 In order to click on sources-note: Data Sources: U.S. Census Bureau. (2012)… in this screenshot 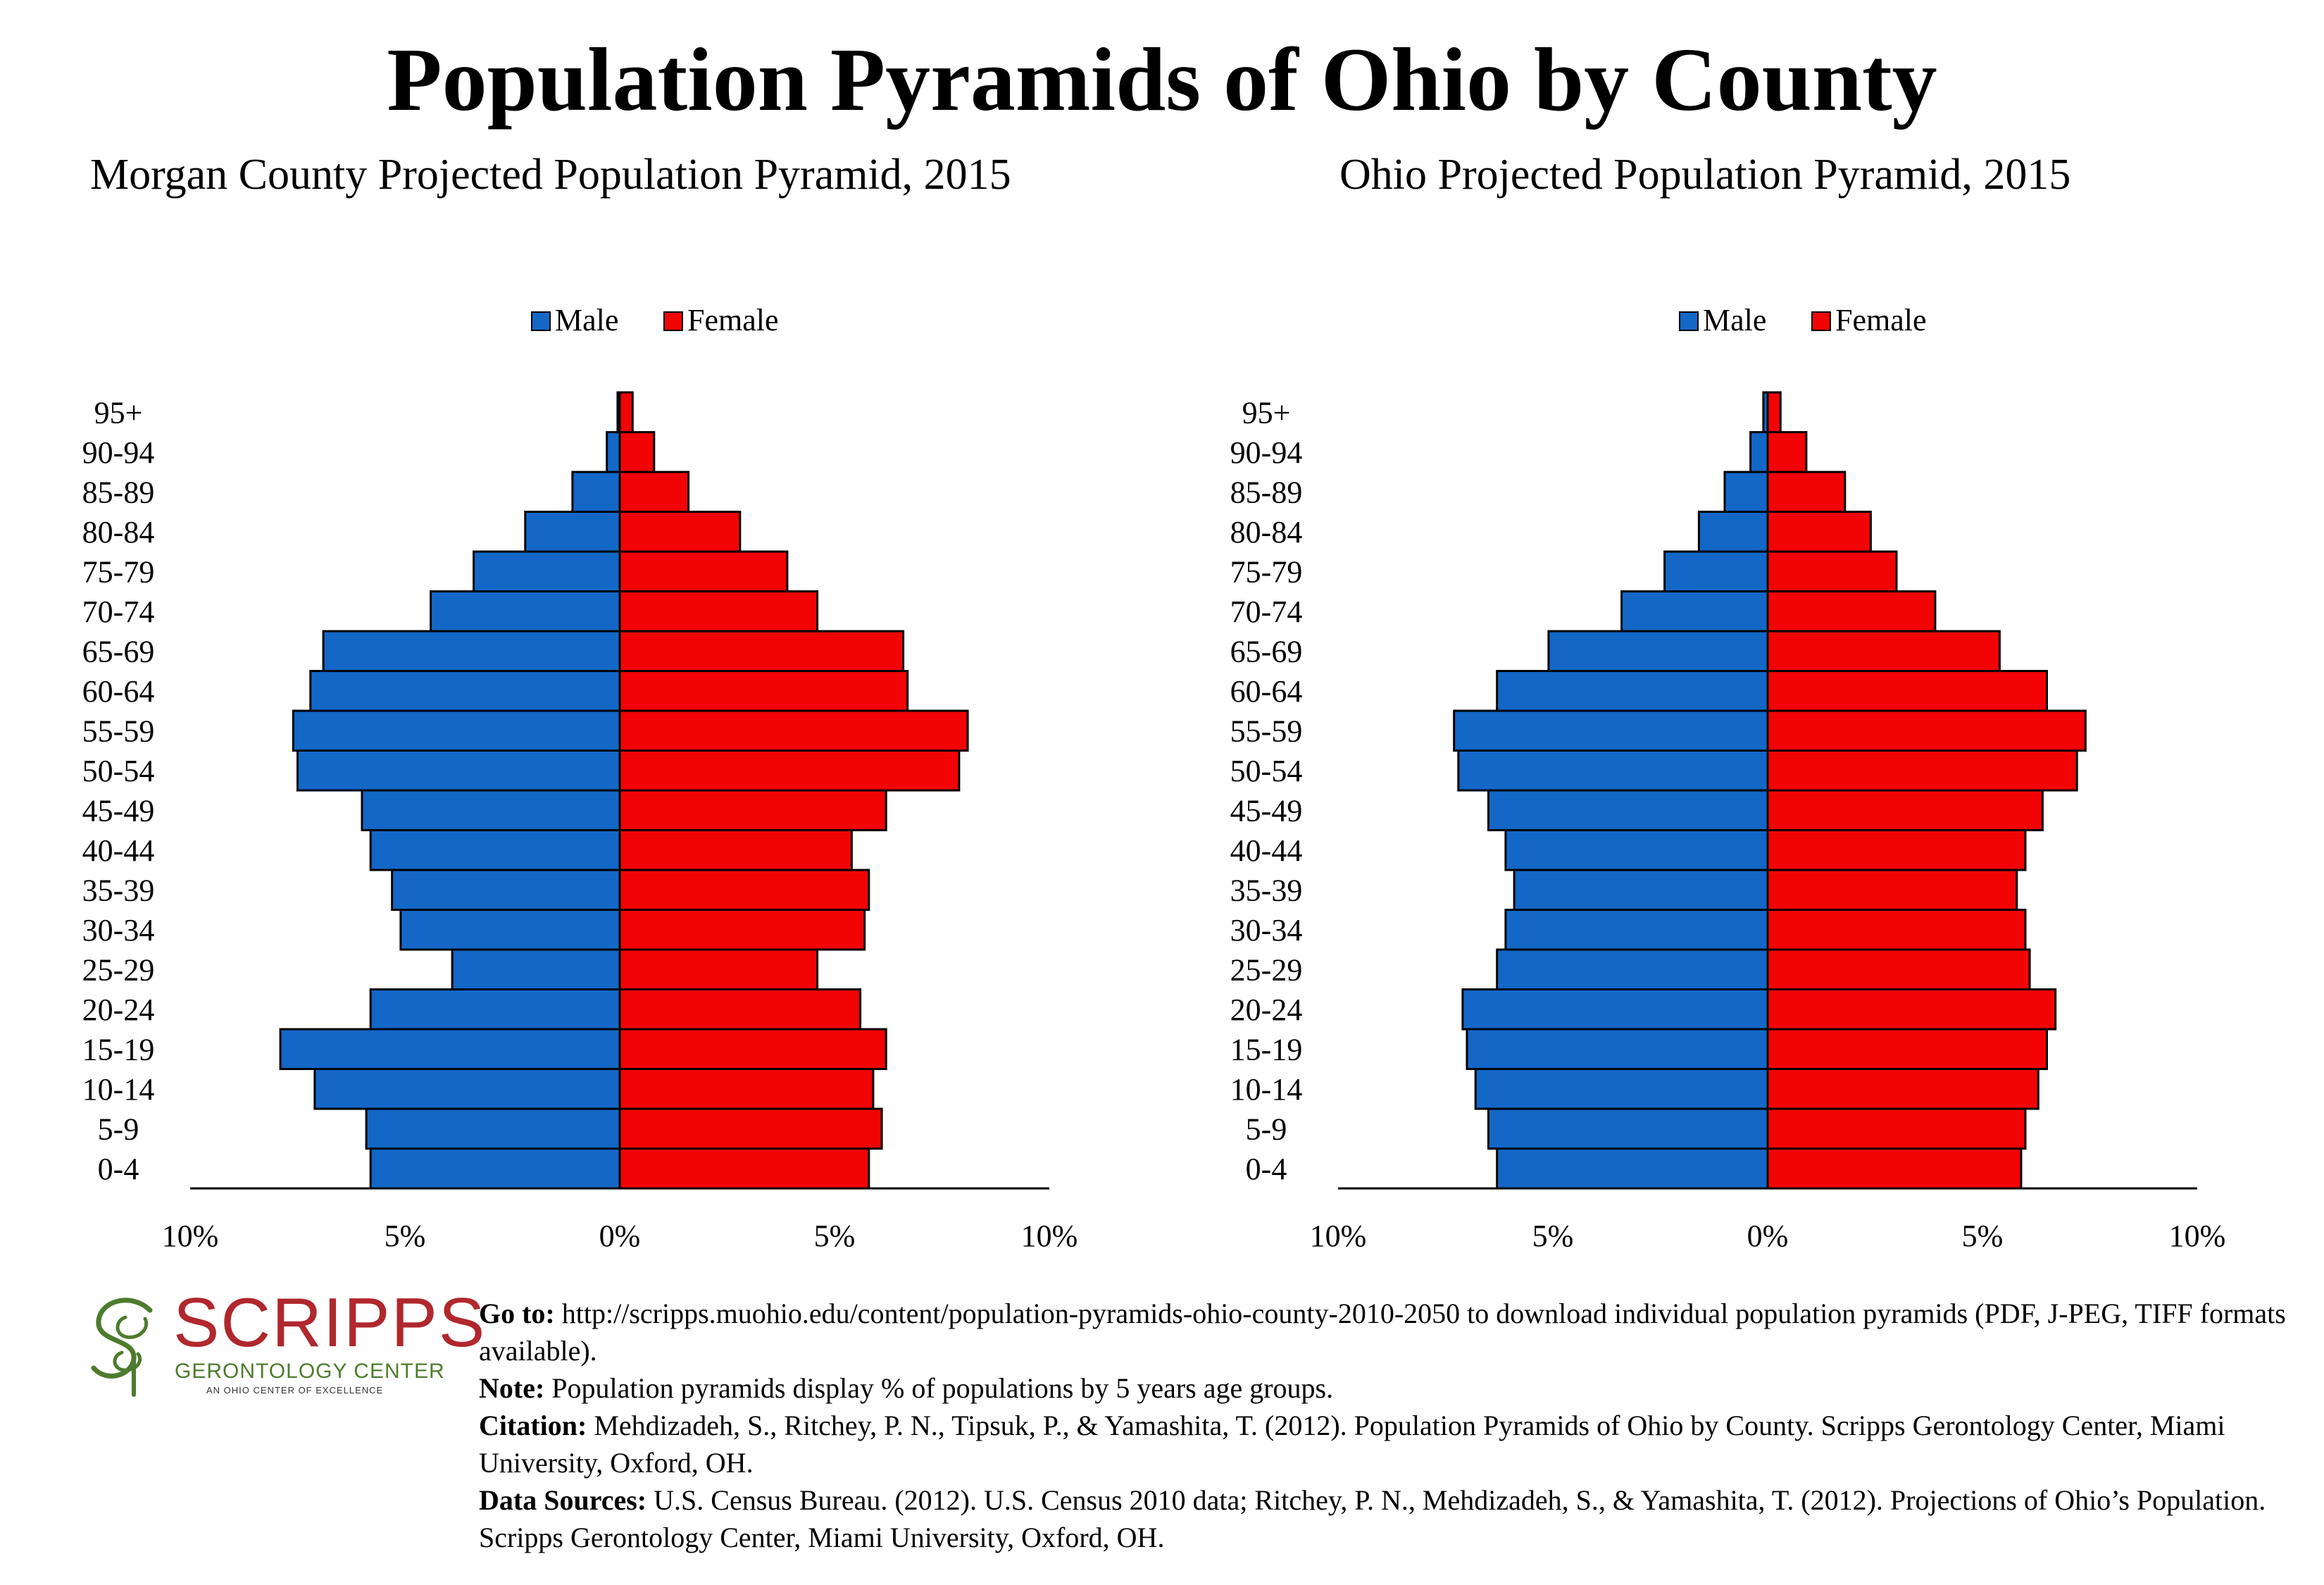, I will do `click(1394, 1519)`.